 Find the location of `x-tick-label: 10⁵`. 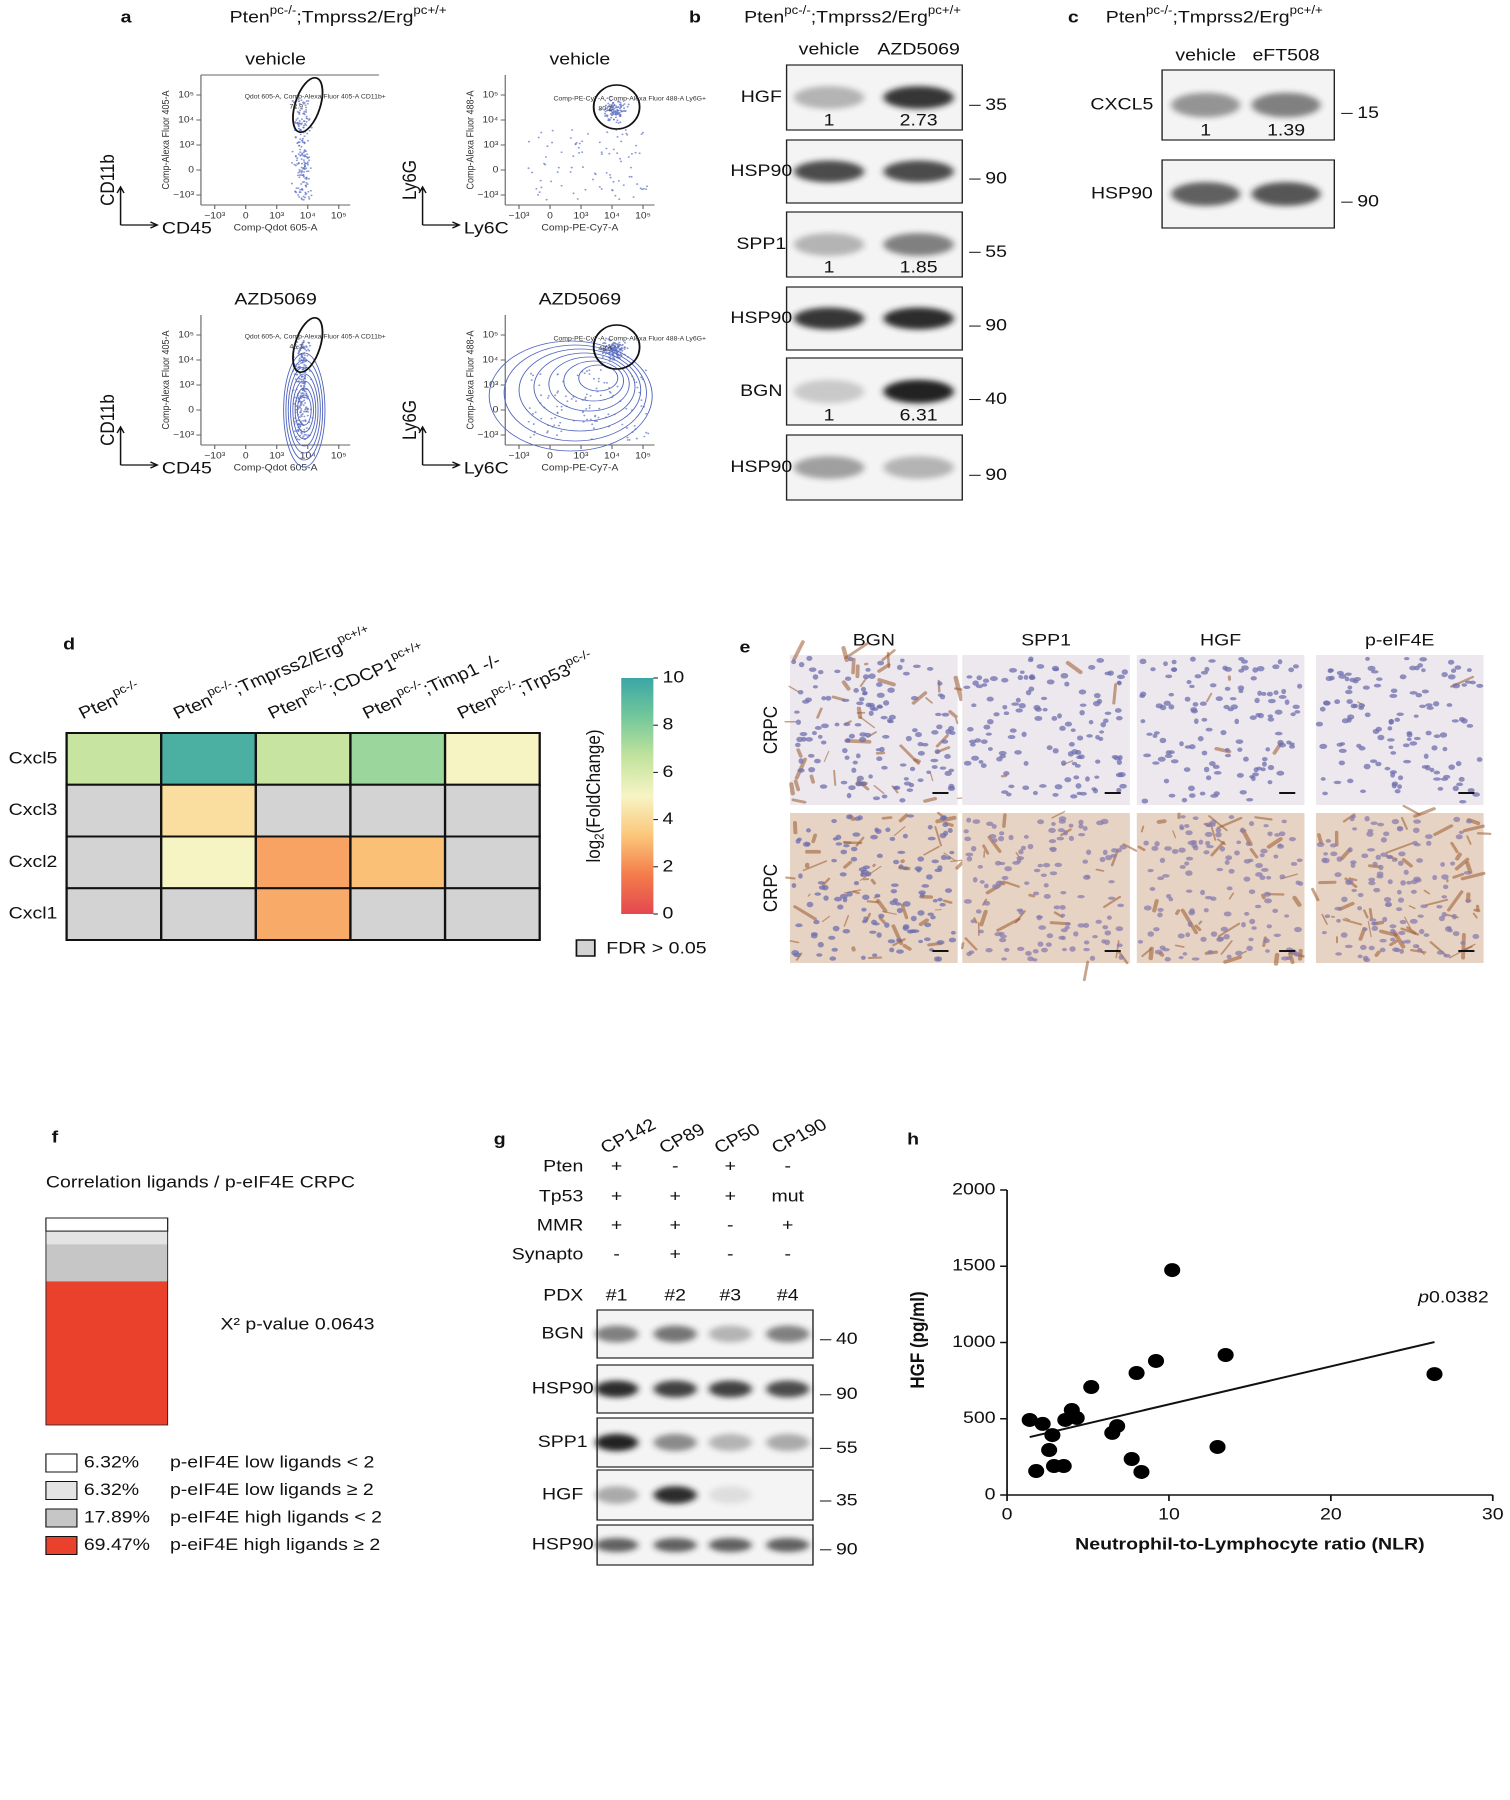

x-tick-label: 10⁵ is located at coordinates (643, 456).